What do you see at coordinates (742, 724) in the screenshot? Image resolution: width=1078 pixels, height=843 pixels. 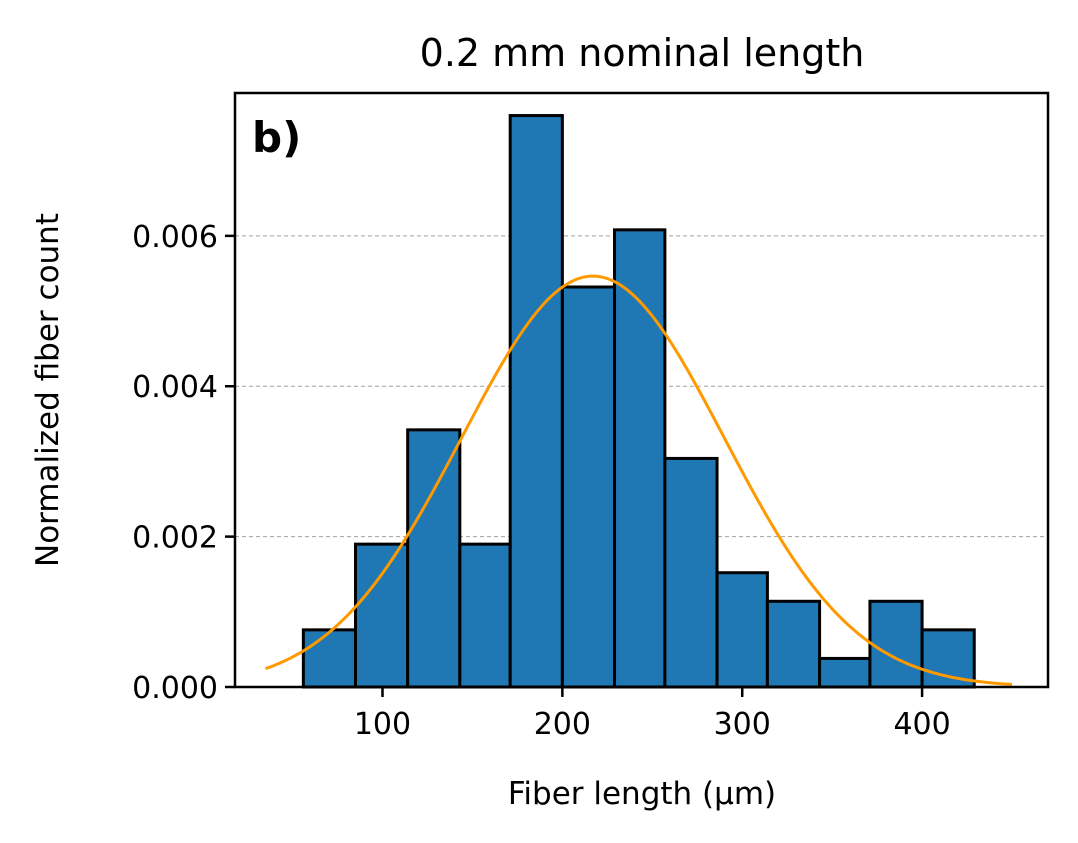 I see `x-tick-label-2: 300` at bounding box center [742, 724].